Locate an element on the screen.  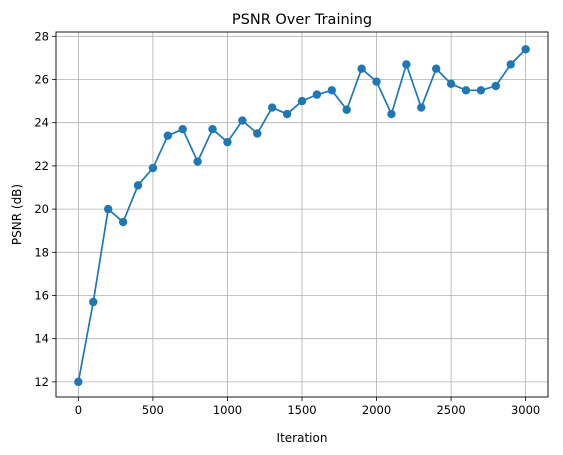
y-tick-label: 16 is located at coordinates (41, 295).